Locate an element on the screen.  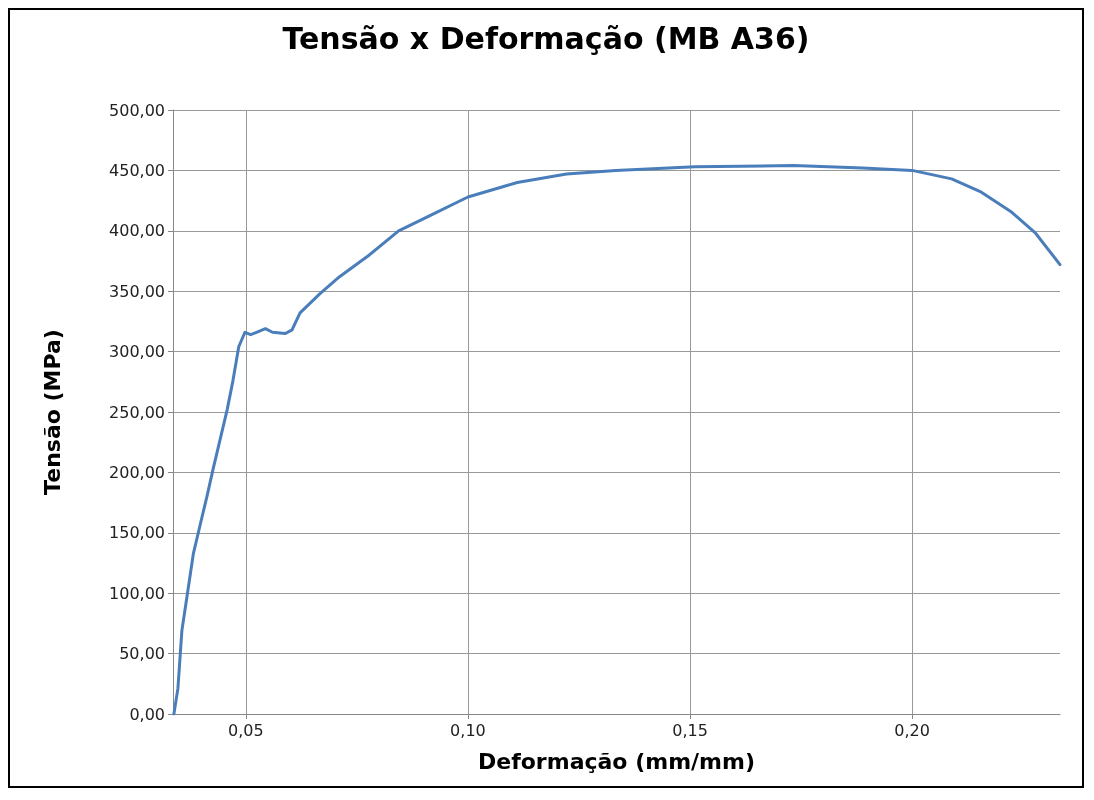
y-tick-label: 0,00 is located at coordinates (147, 714).